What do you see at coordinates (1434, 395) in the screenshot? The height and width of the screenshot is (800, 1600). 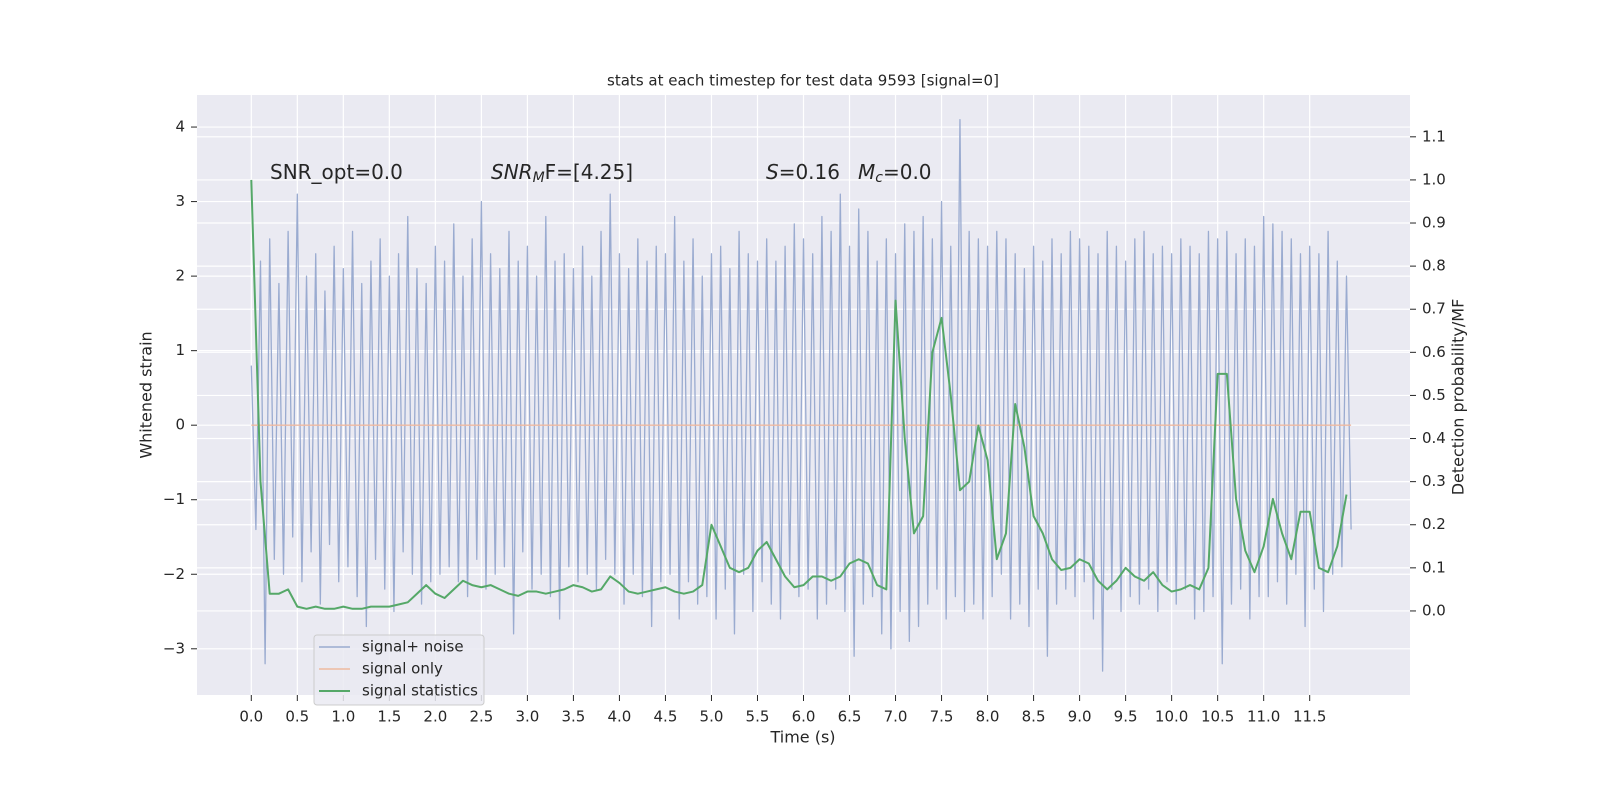 I see `y2-tick-label: 0.5` at bounding box center [1434, 395].